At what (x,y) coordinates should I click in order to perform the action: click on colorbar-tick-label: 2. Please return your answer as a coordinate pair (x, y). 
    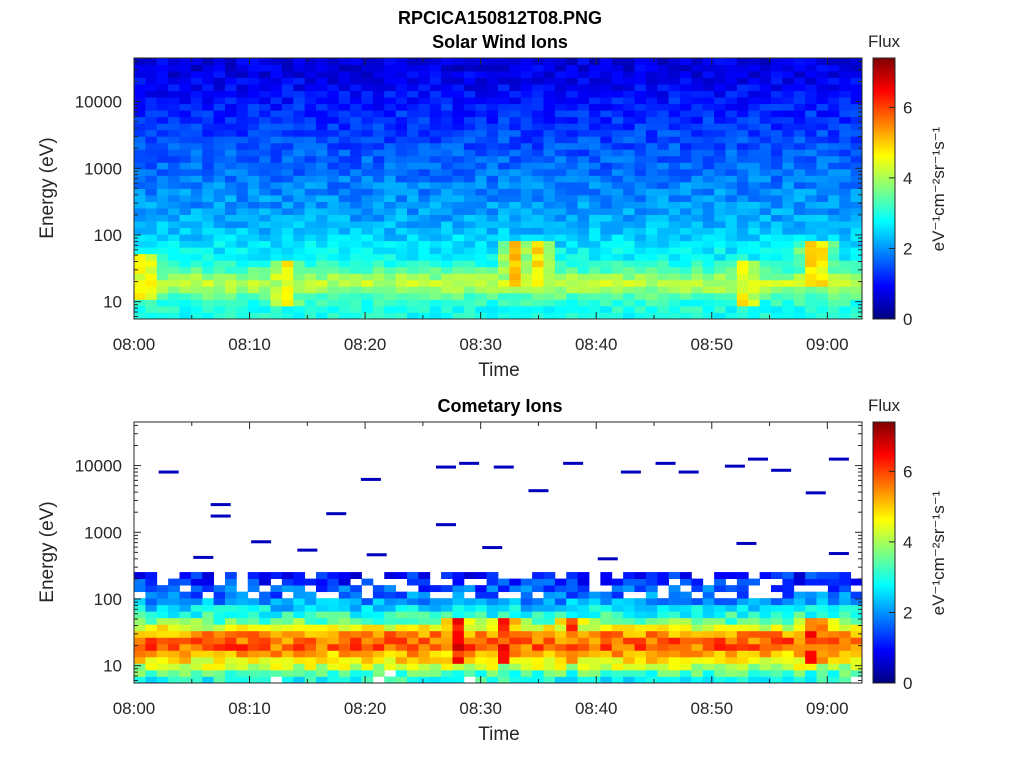
    Looking at the image, I should click on (907, 612).